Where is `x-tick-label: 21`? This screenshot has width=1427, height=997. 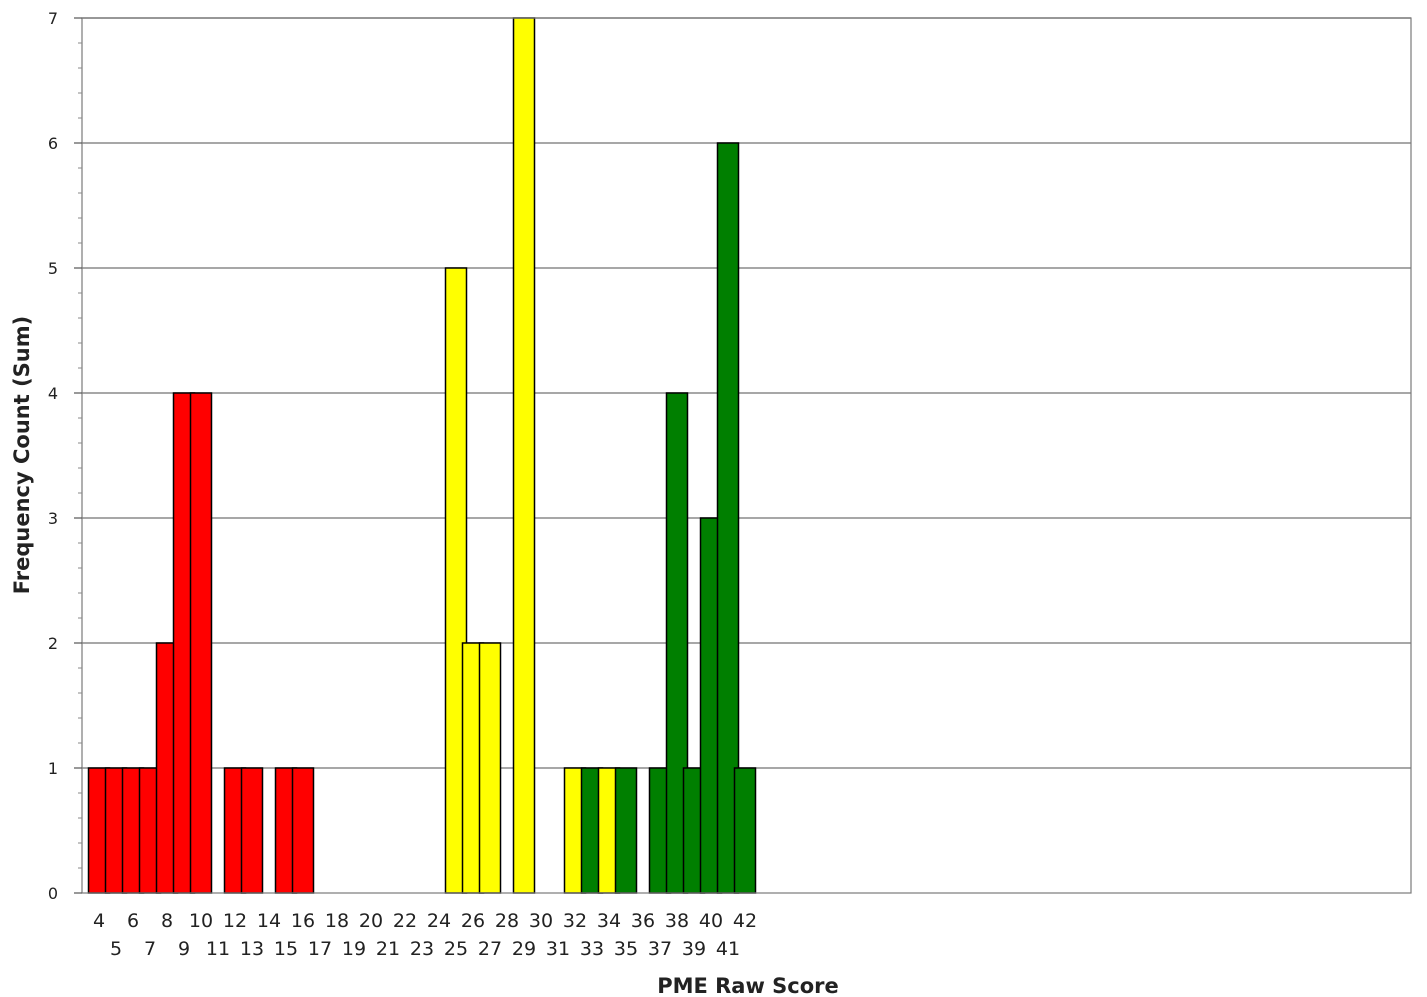 x-tick-label: 21 is located at coordinates (388, 949).